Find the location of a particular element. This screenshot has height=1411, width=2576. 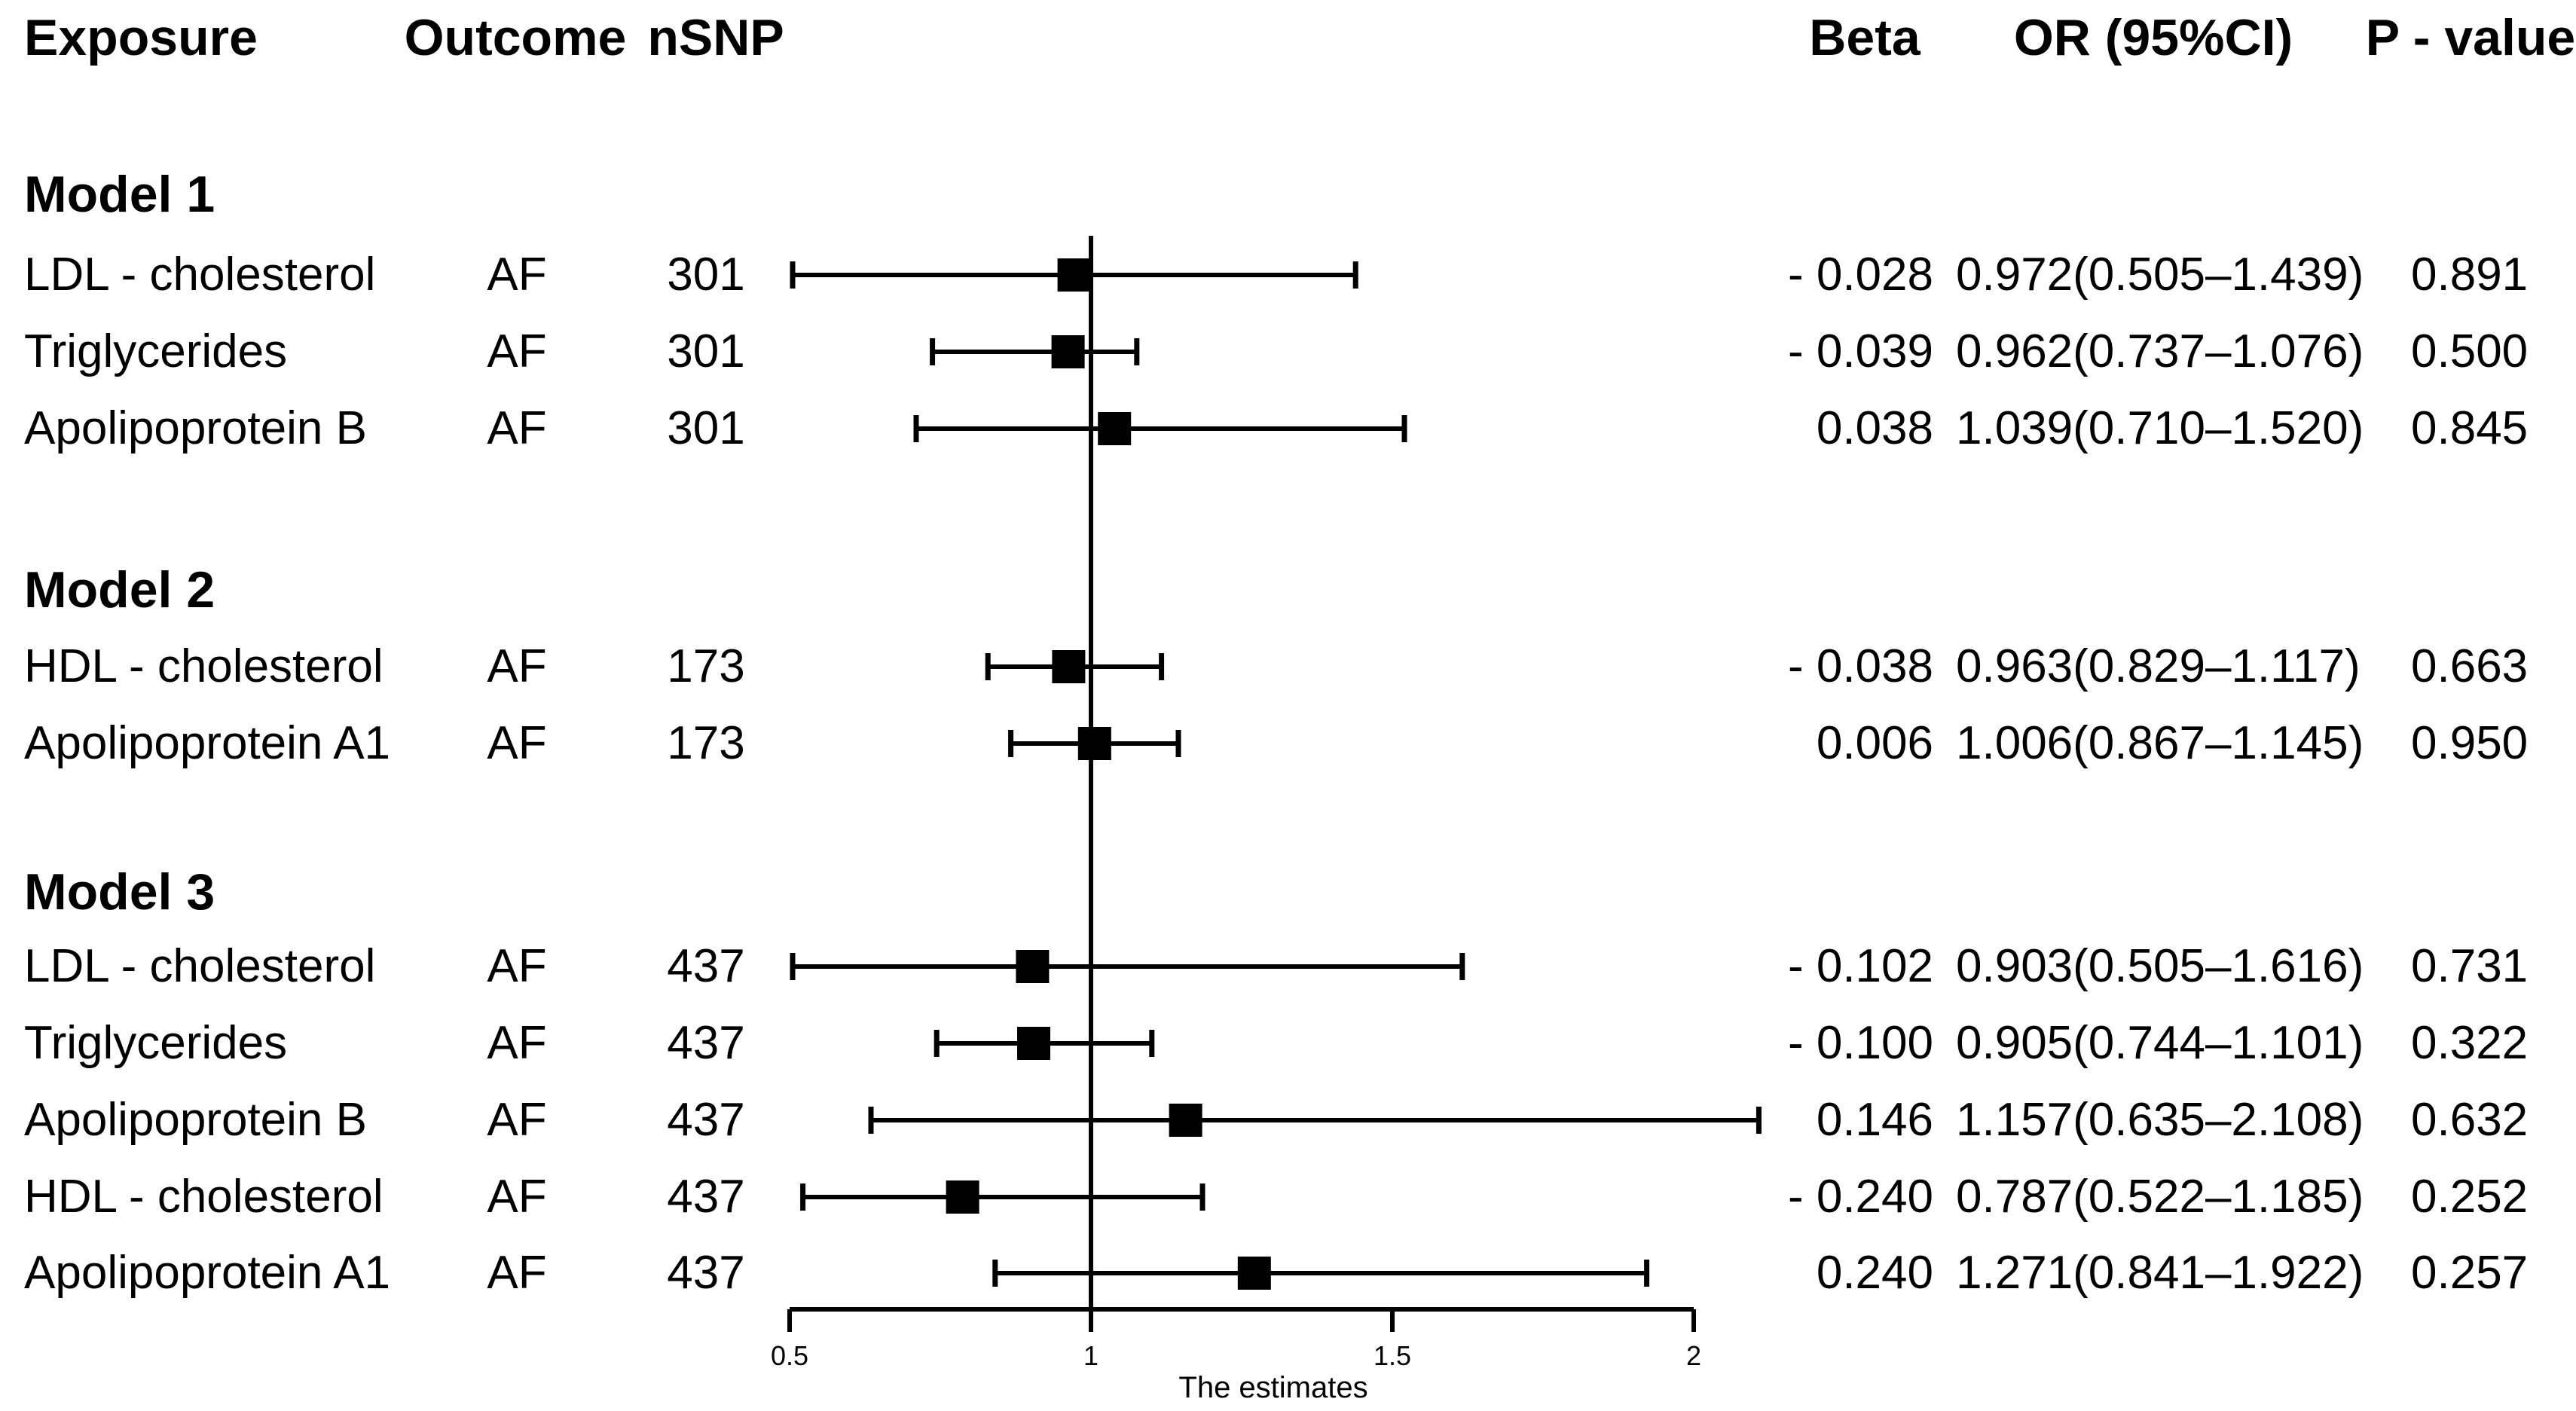

beta-cell: 0.006 is located at coordinates (1874, 743).